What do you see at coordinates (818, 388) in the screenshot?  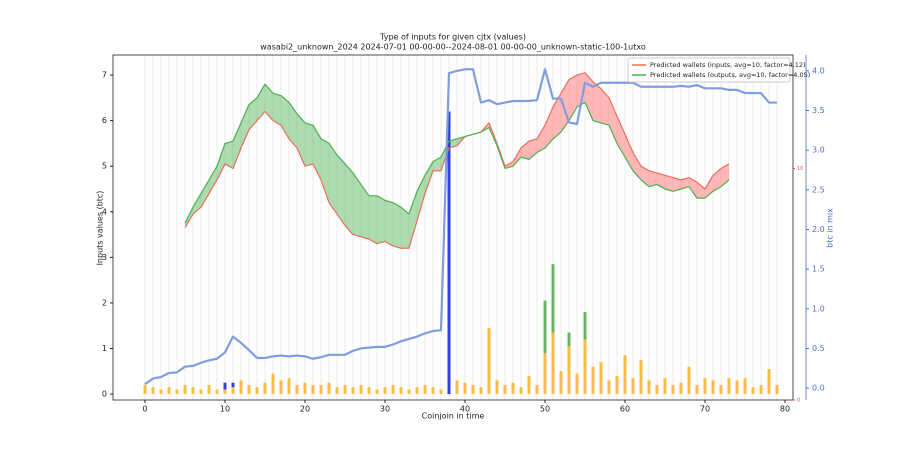 I see `y2-tick-label: 0.0` at bounding box center [818, 388].